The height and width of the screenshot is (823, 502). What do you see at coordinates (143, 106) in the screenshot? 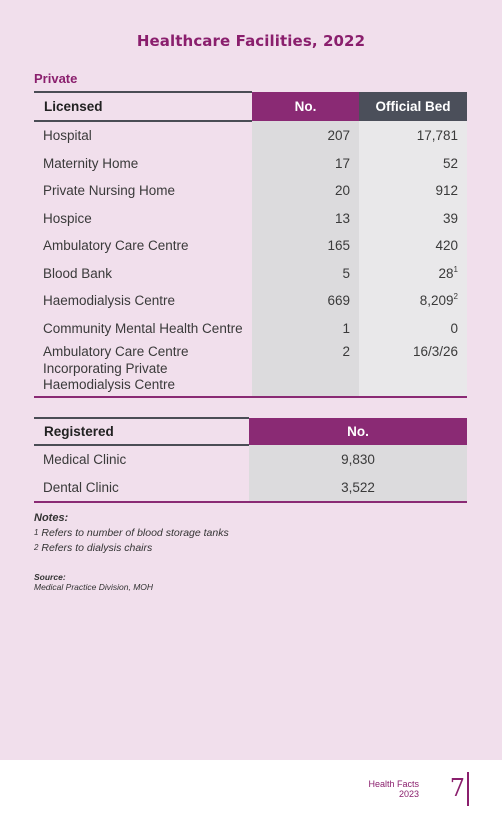
I see `licensed-header-label: Licensed` at bounding box center [143, 106].